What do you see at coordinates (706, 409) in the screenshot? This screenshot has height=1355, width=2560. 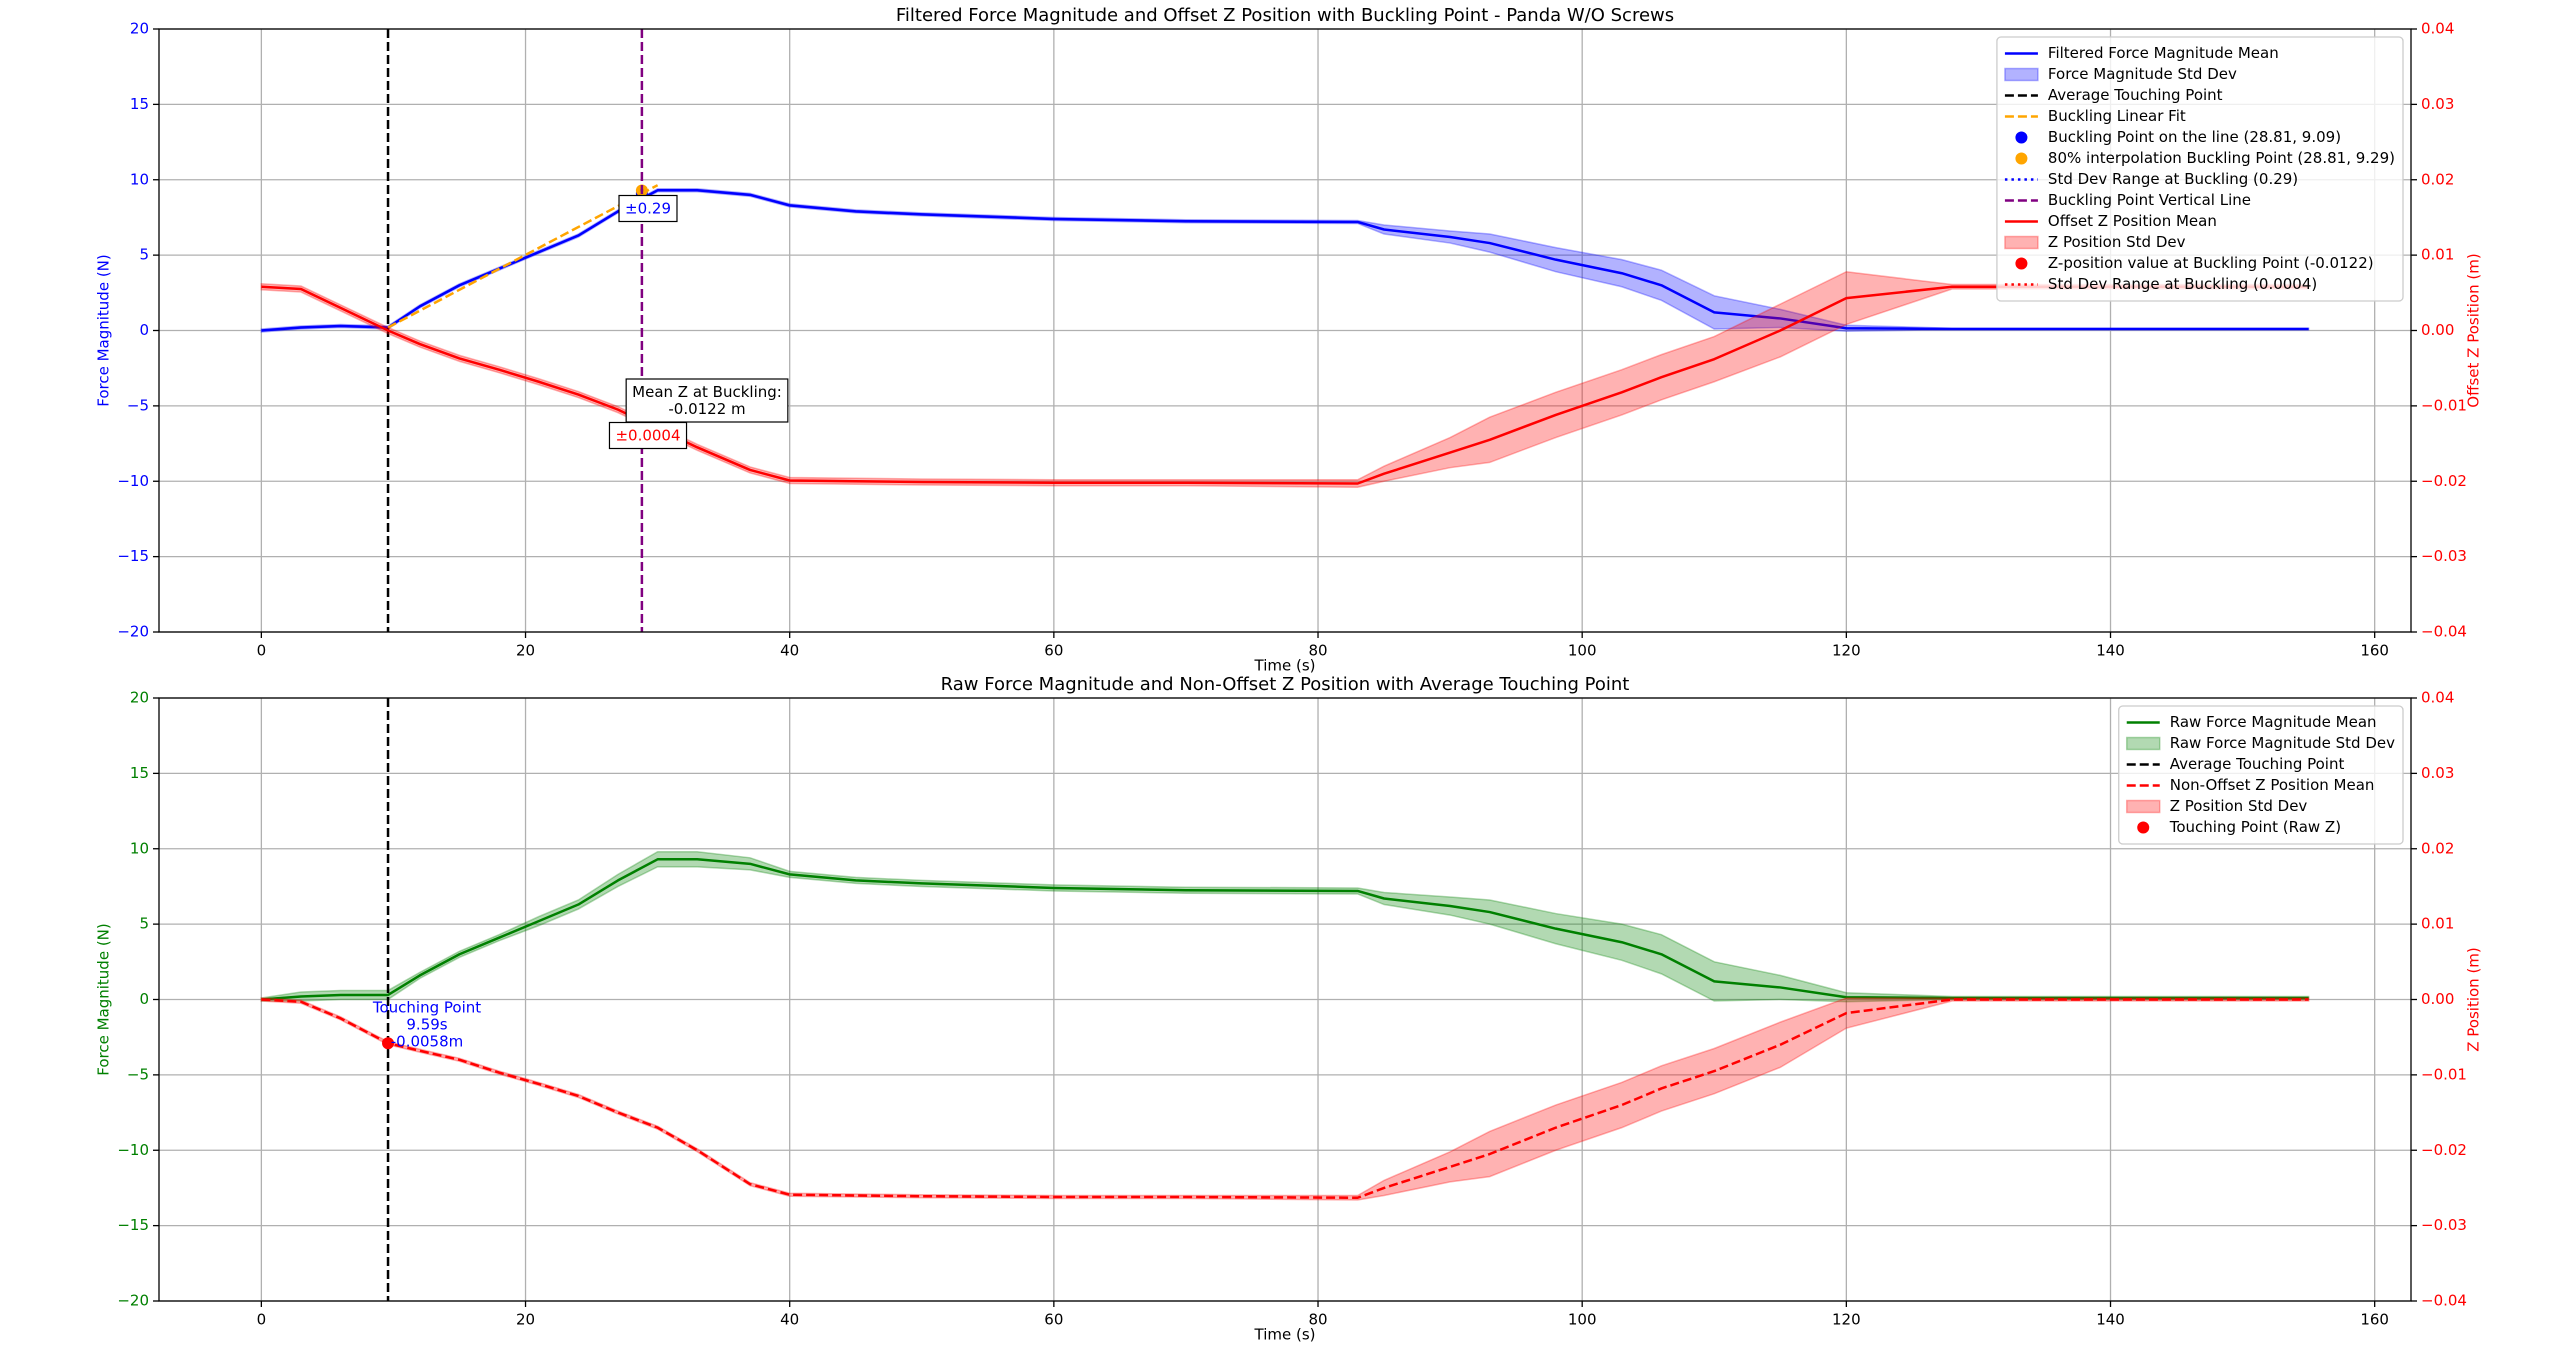 I see `annotation-text: -0.0122 m` at bounding box center [706, 409].